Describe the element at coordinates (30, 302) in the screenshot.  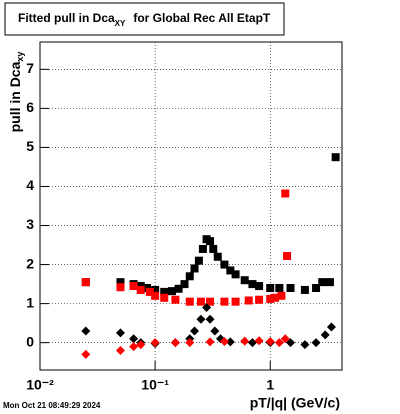
I see `y-tick-label: 1` at that location.